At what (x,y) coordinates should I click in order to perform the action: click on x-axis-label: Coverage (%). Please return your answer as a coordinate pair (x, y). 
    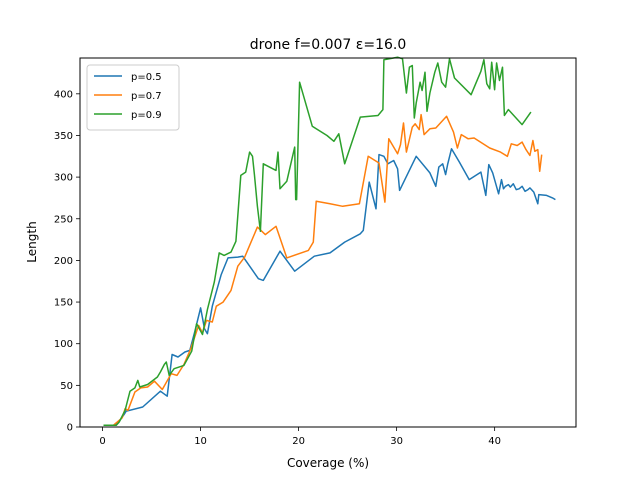
    Looking at the image, I should click on (328, 463).